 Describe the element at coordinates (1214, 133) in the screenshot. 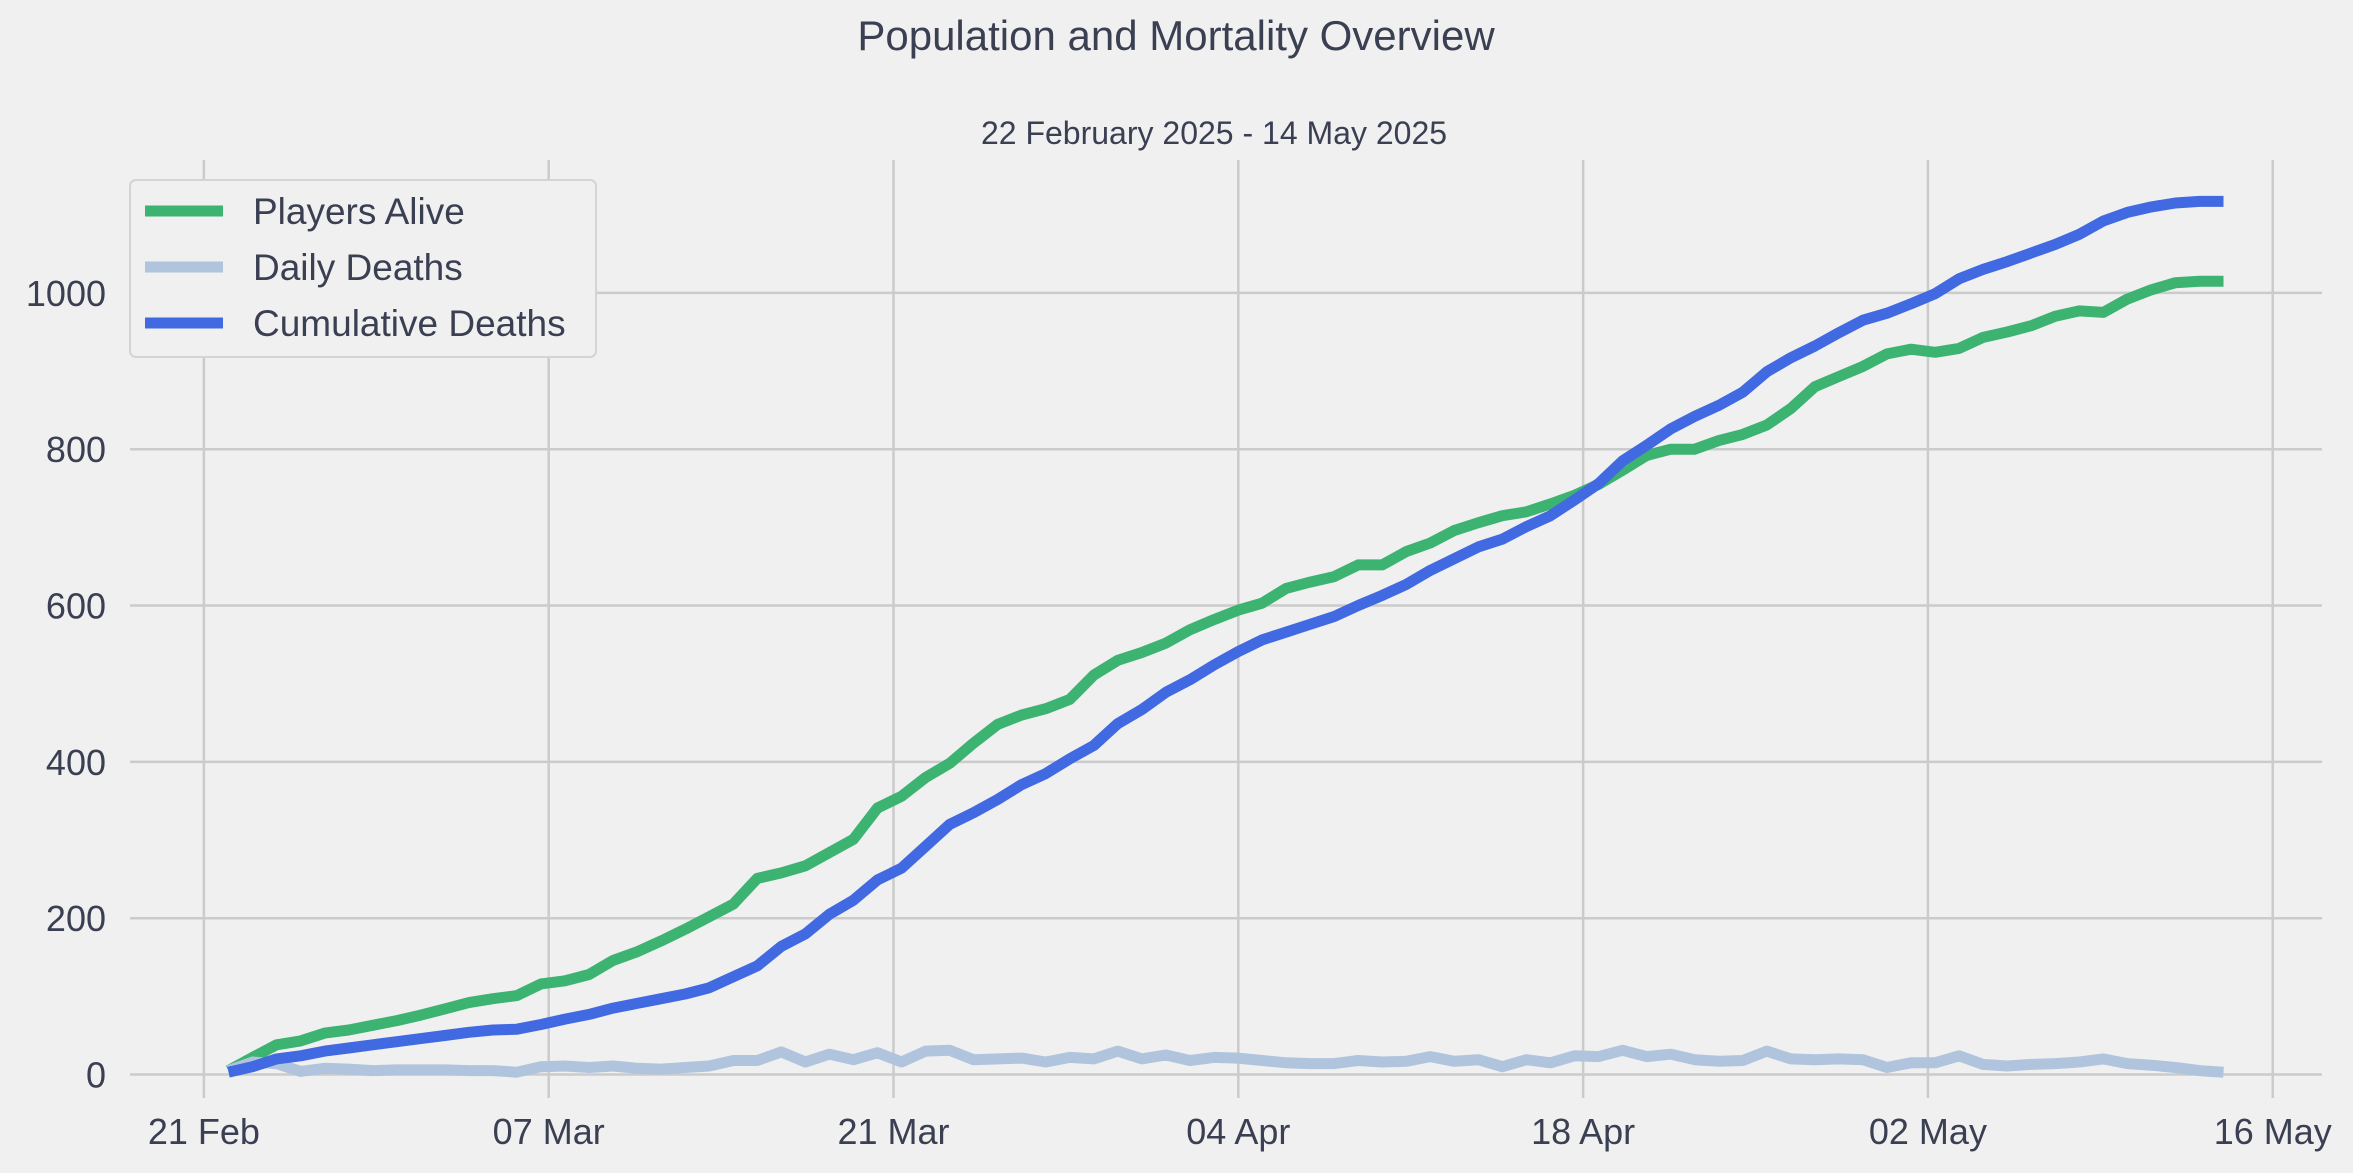

I see `chart-subtitle: 22 February 2025 - 14 May 2025` at that location.